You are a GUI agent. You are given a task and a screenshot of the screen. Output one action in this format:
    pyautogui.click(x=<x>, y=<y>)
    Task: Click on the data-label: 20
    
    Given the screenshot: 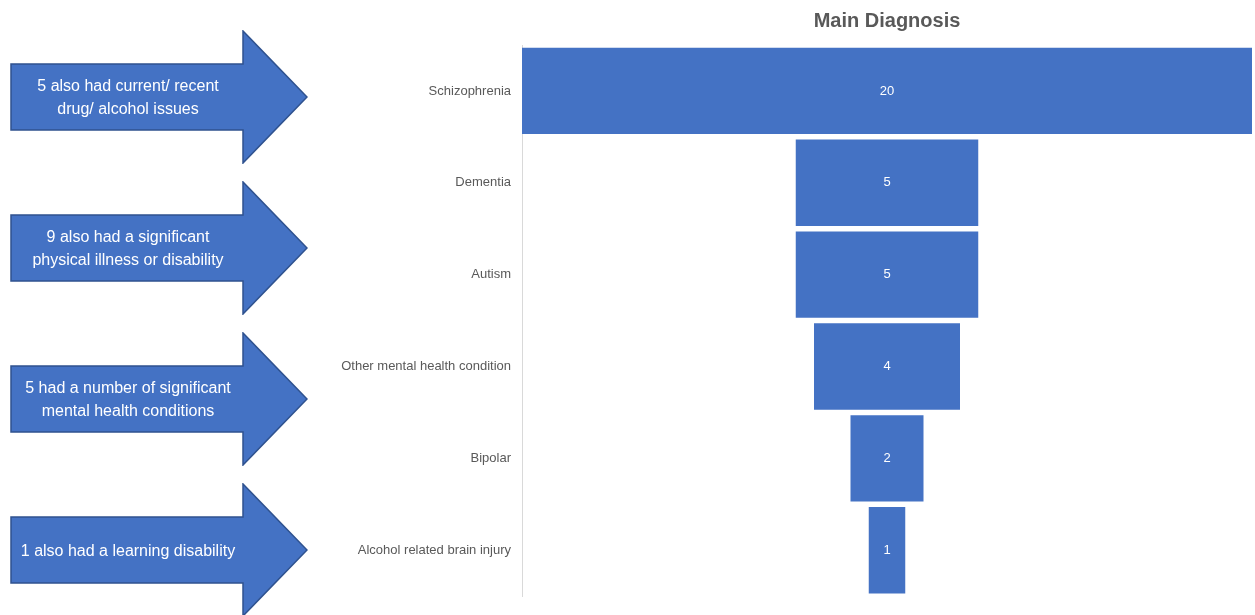 What is the action you would take?
    pyautogui.click(x=887, y=90)
    